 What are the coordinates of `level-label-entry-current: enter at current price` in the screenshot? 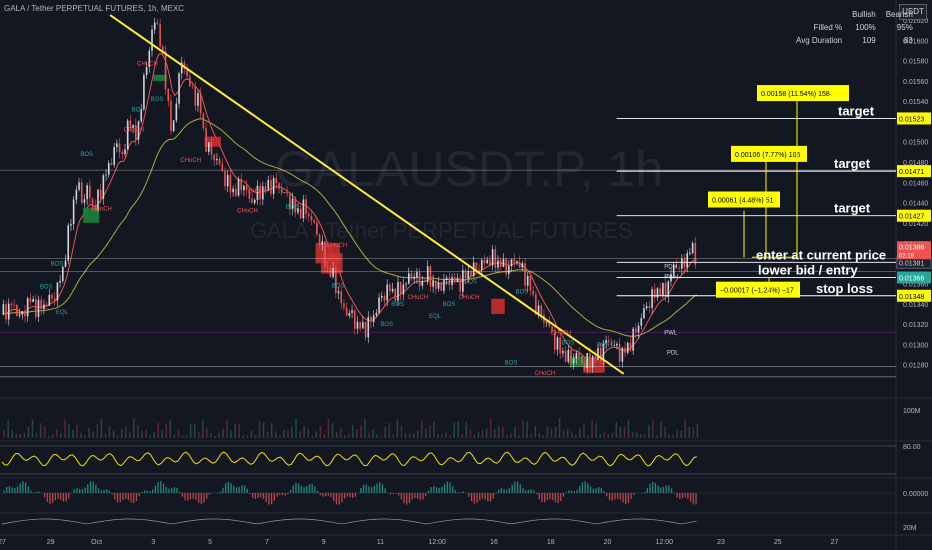 It's located at (821, 254).